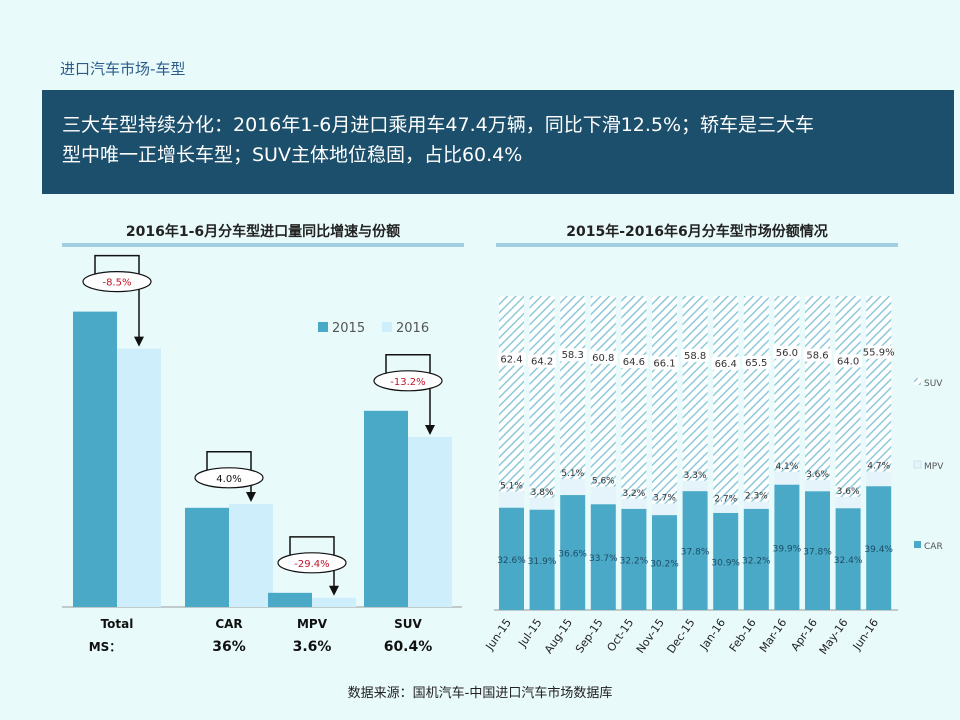  I want to click on legend-label-car: CAR, so click(933, 547).